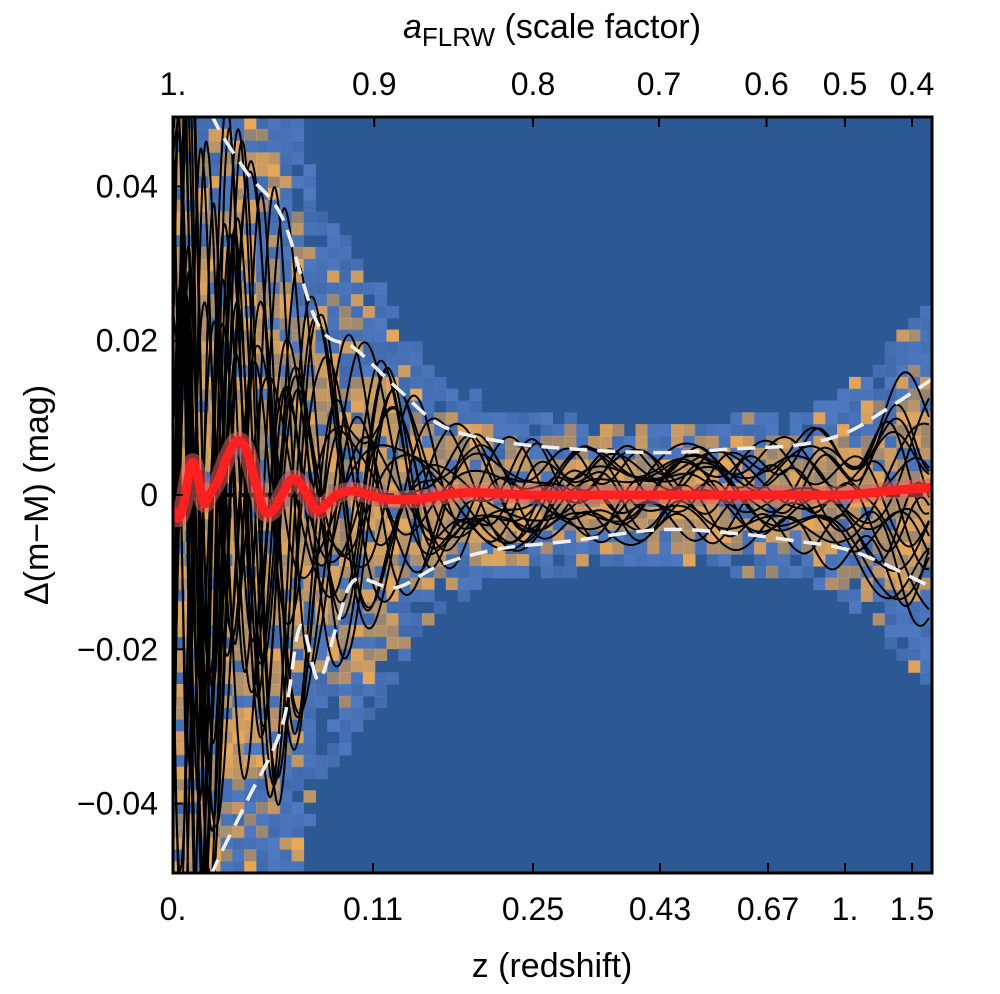  What do you see at coordinates (533, 84) in the screenshot?
I see `top-tick-label: 0.8` at bounding box center [533, 84].